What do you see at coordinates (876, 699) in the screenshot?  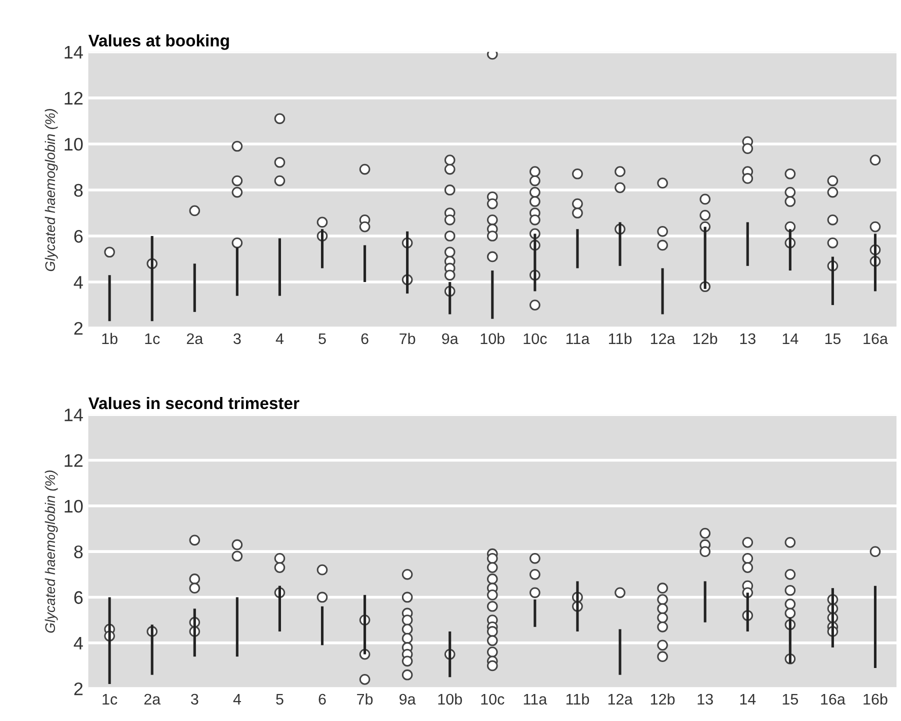 I see `x-tick-label: 16b` at bounding box center [876, 699].